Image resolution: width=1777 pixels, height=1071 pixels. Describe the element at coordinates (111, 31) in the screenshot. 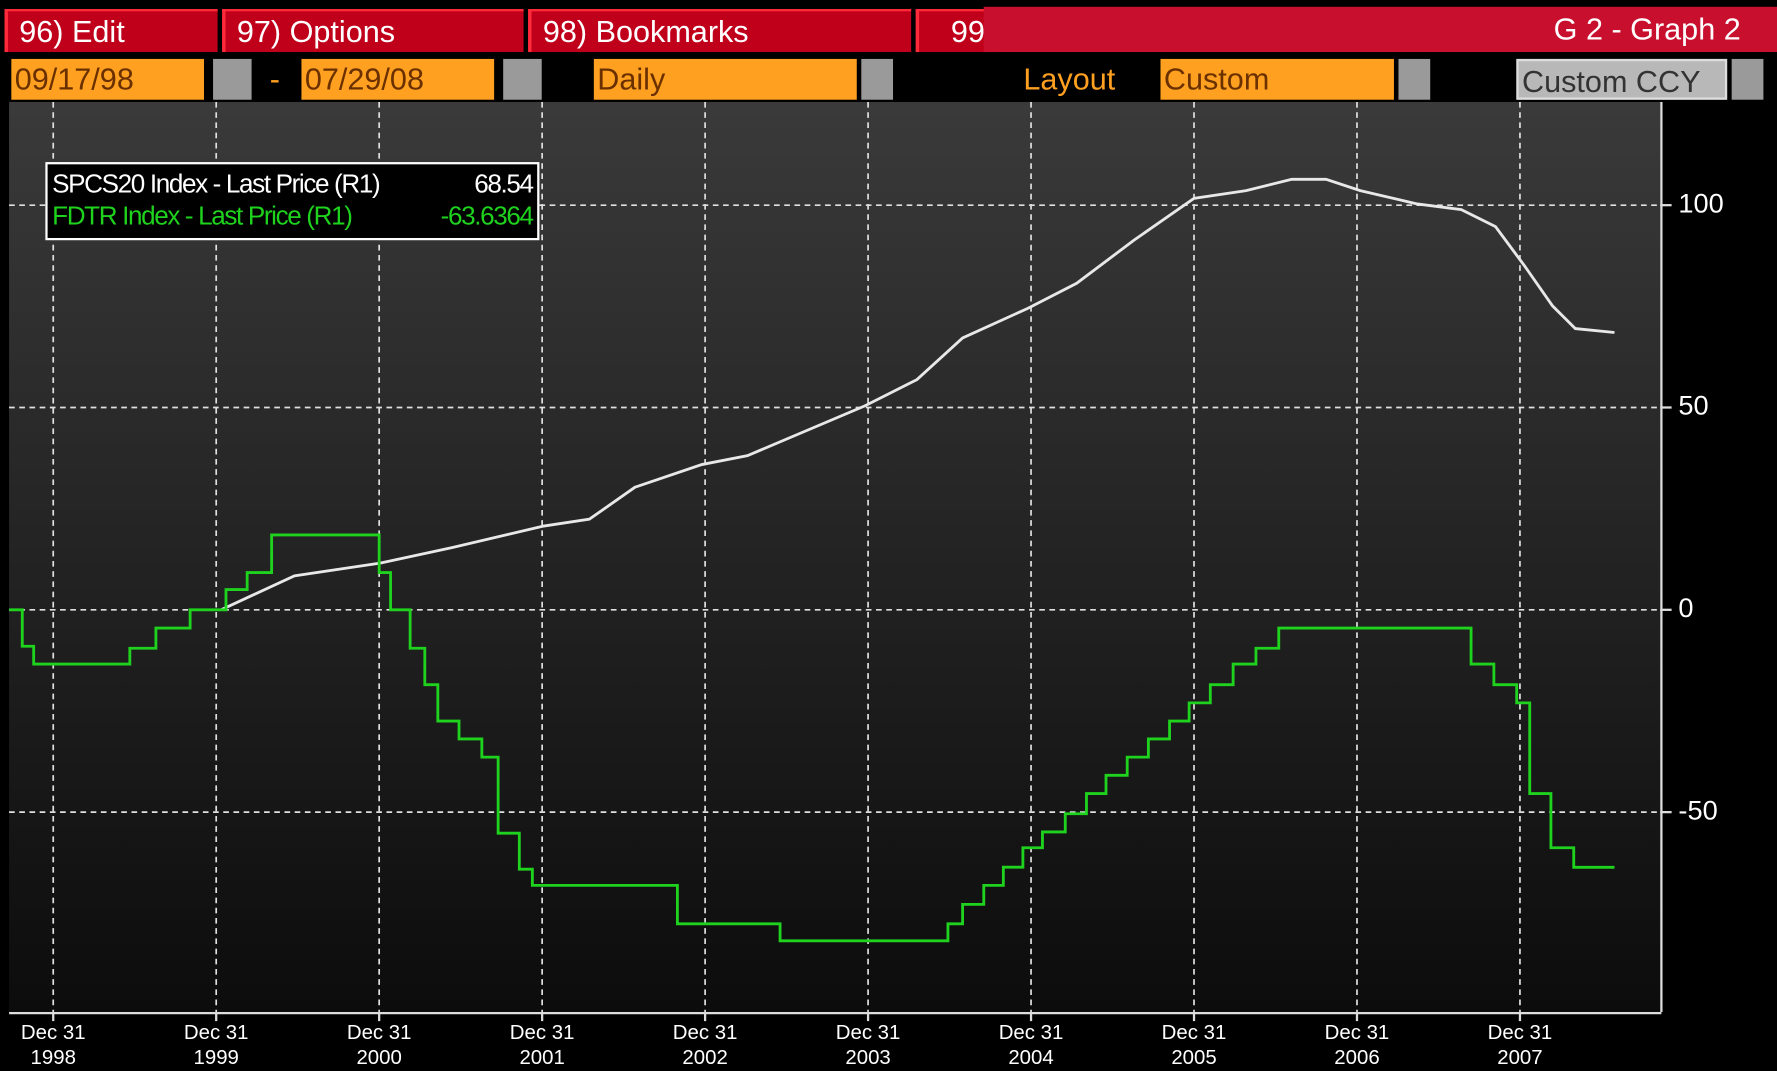

I see `tab-edit: 96) Edit` at that location.